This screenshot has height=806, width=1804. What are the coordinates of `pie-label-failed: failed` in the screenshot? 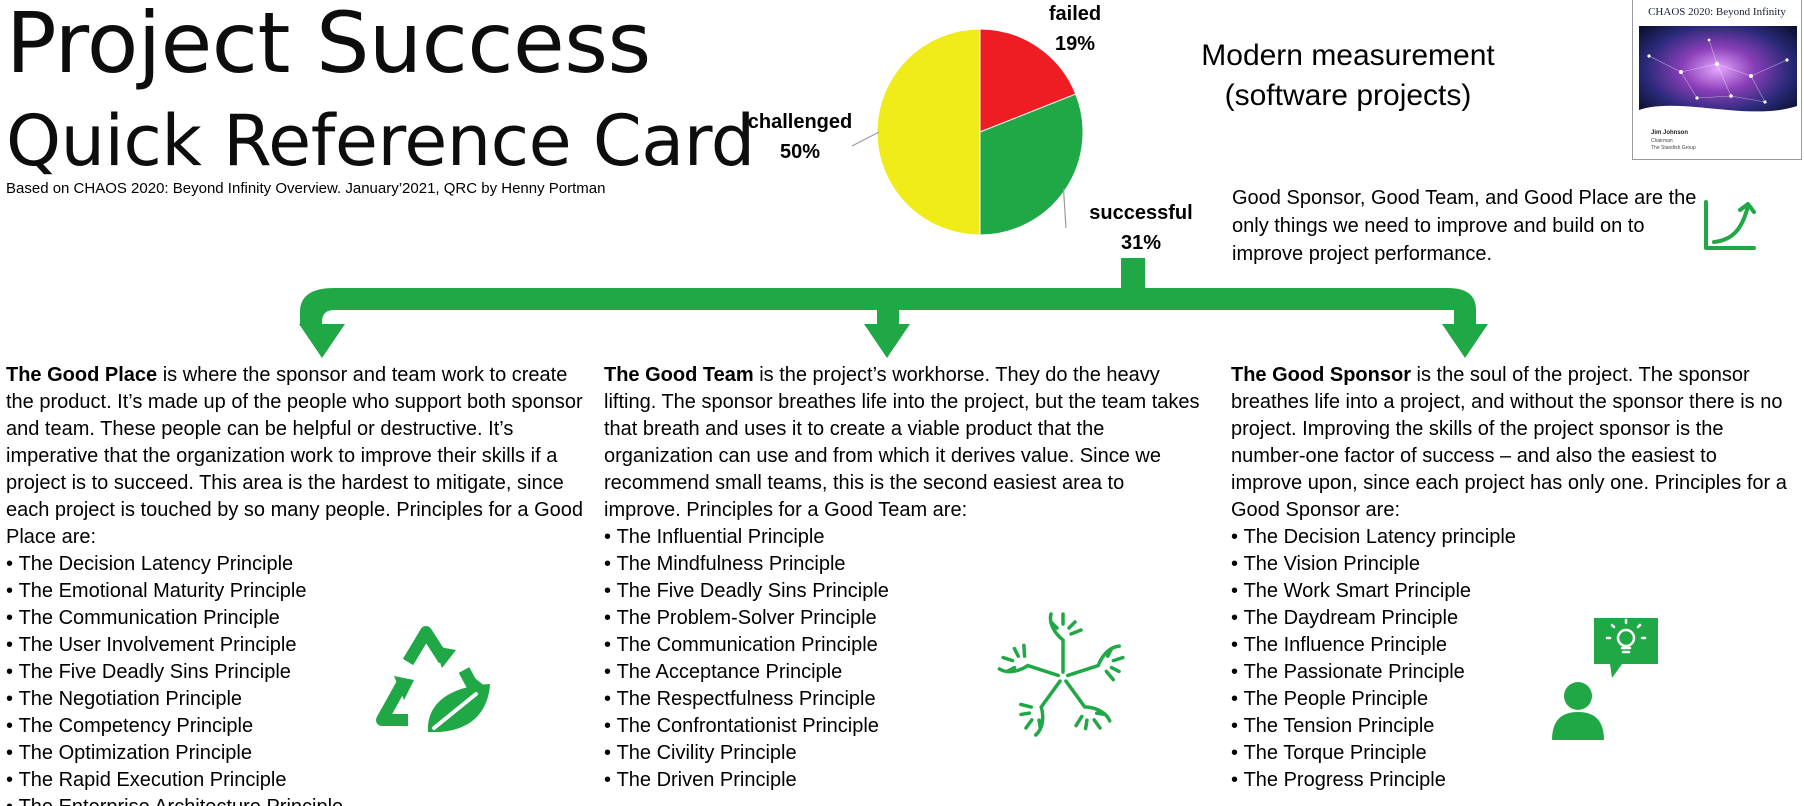 It's located at (1075, 14).